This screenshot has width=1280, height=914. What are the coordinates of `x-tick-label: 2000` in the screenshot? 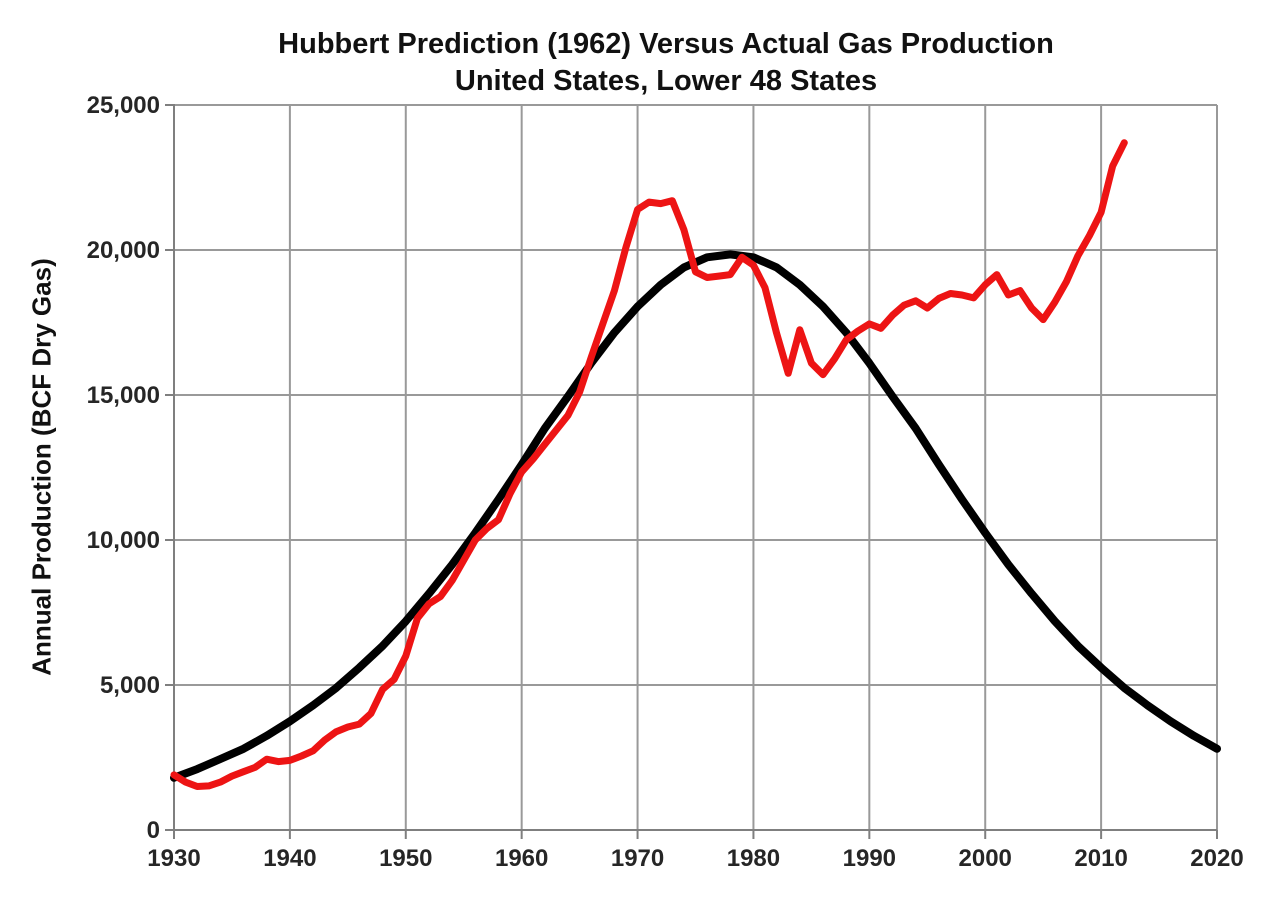 It's located at (985, 858).